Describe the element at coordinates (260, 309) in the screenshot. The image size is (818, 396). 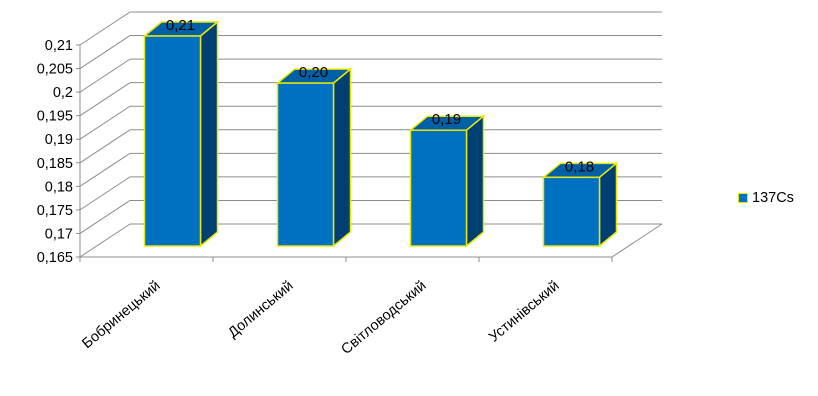
I see `category-label: Долинський` at that location.